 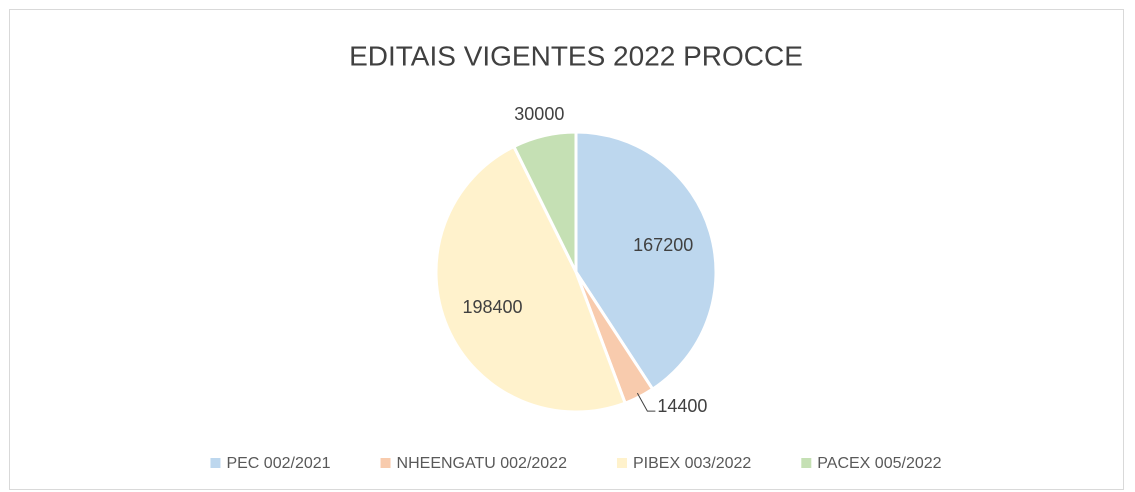 I want to click on data-label: 14400, so click(x=682, y=406).